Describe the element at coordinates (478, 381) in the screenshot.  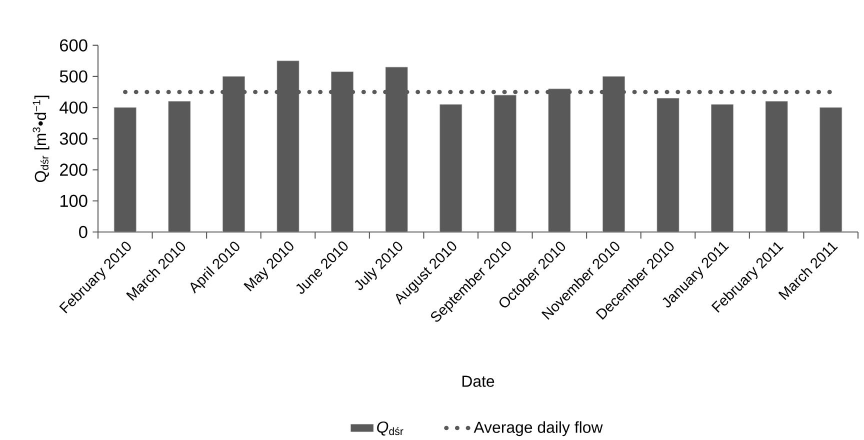
I see `x-axis-title: Date` at that location.